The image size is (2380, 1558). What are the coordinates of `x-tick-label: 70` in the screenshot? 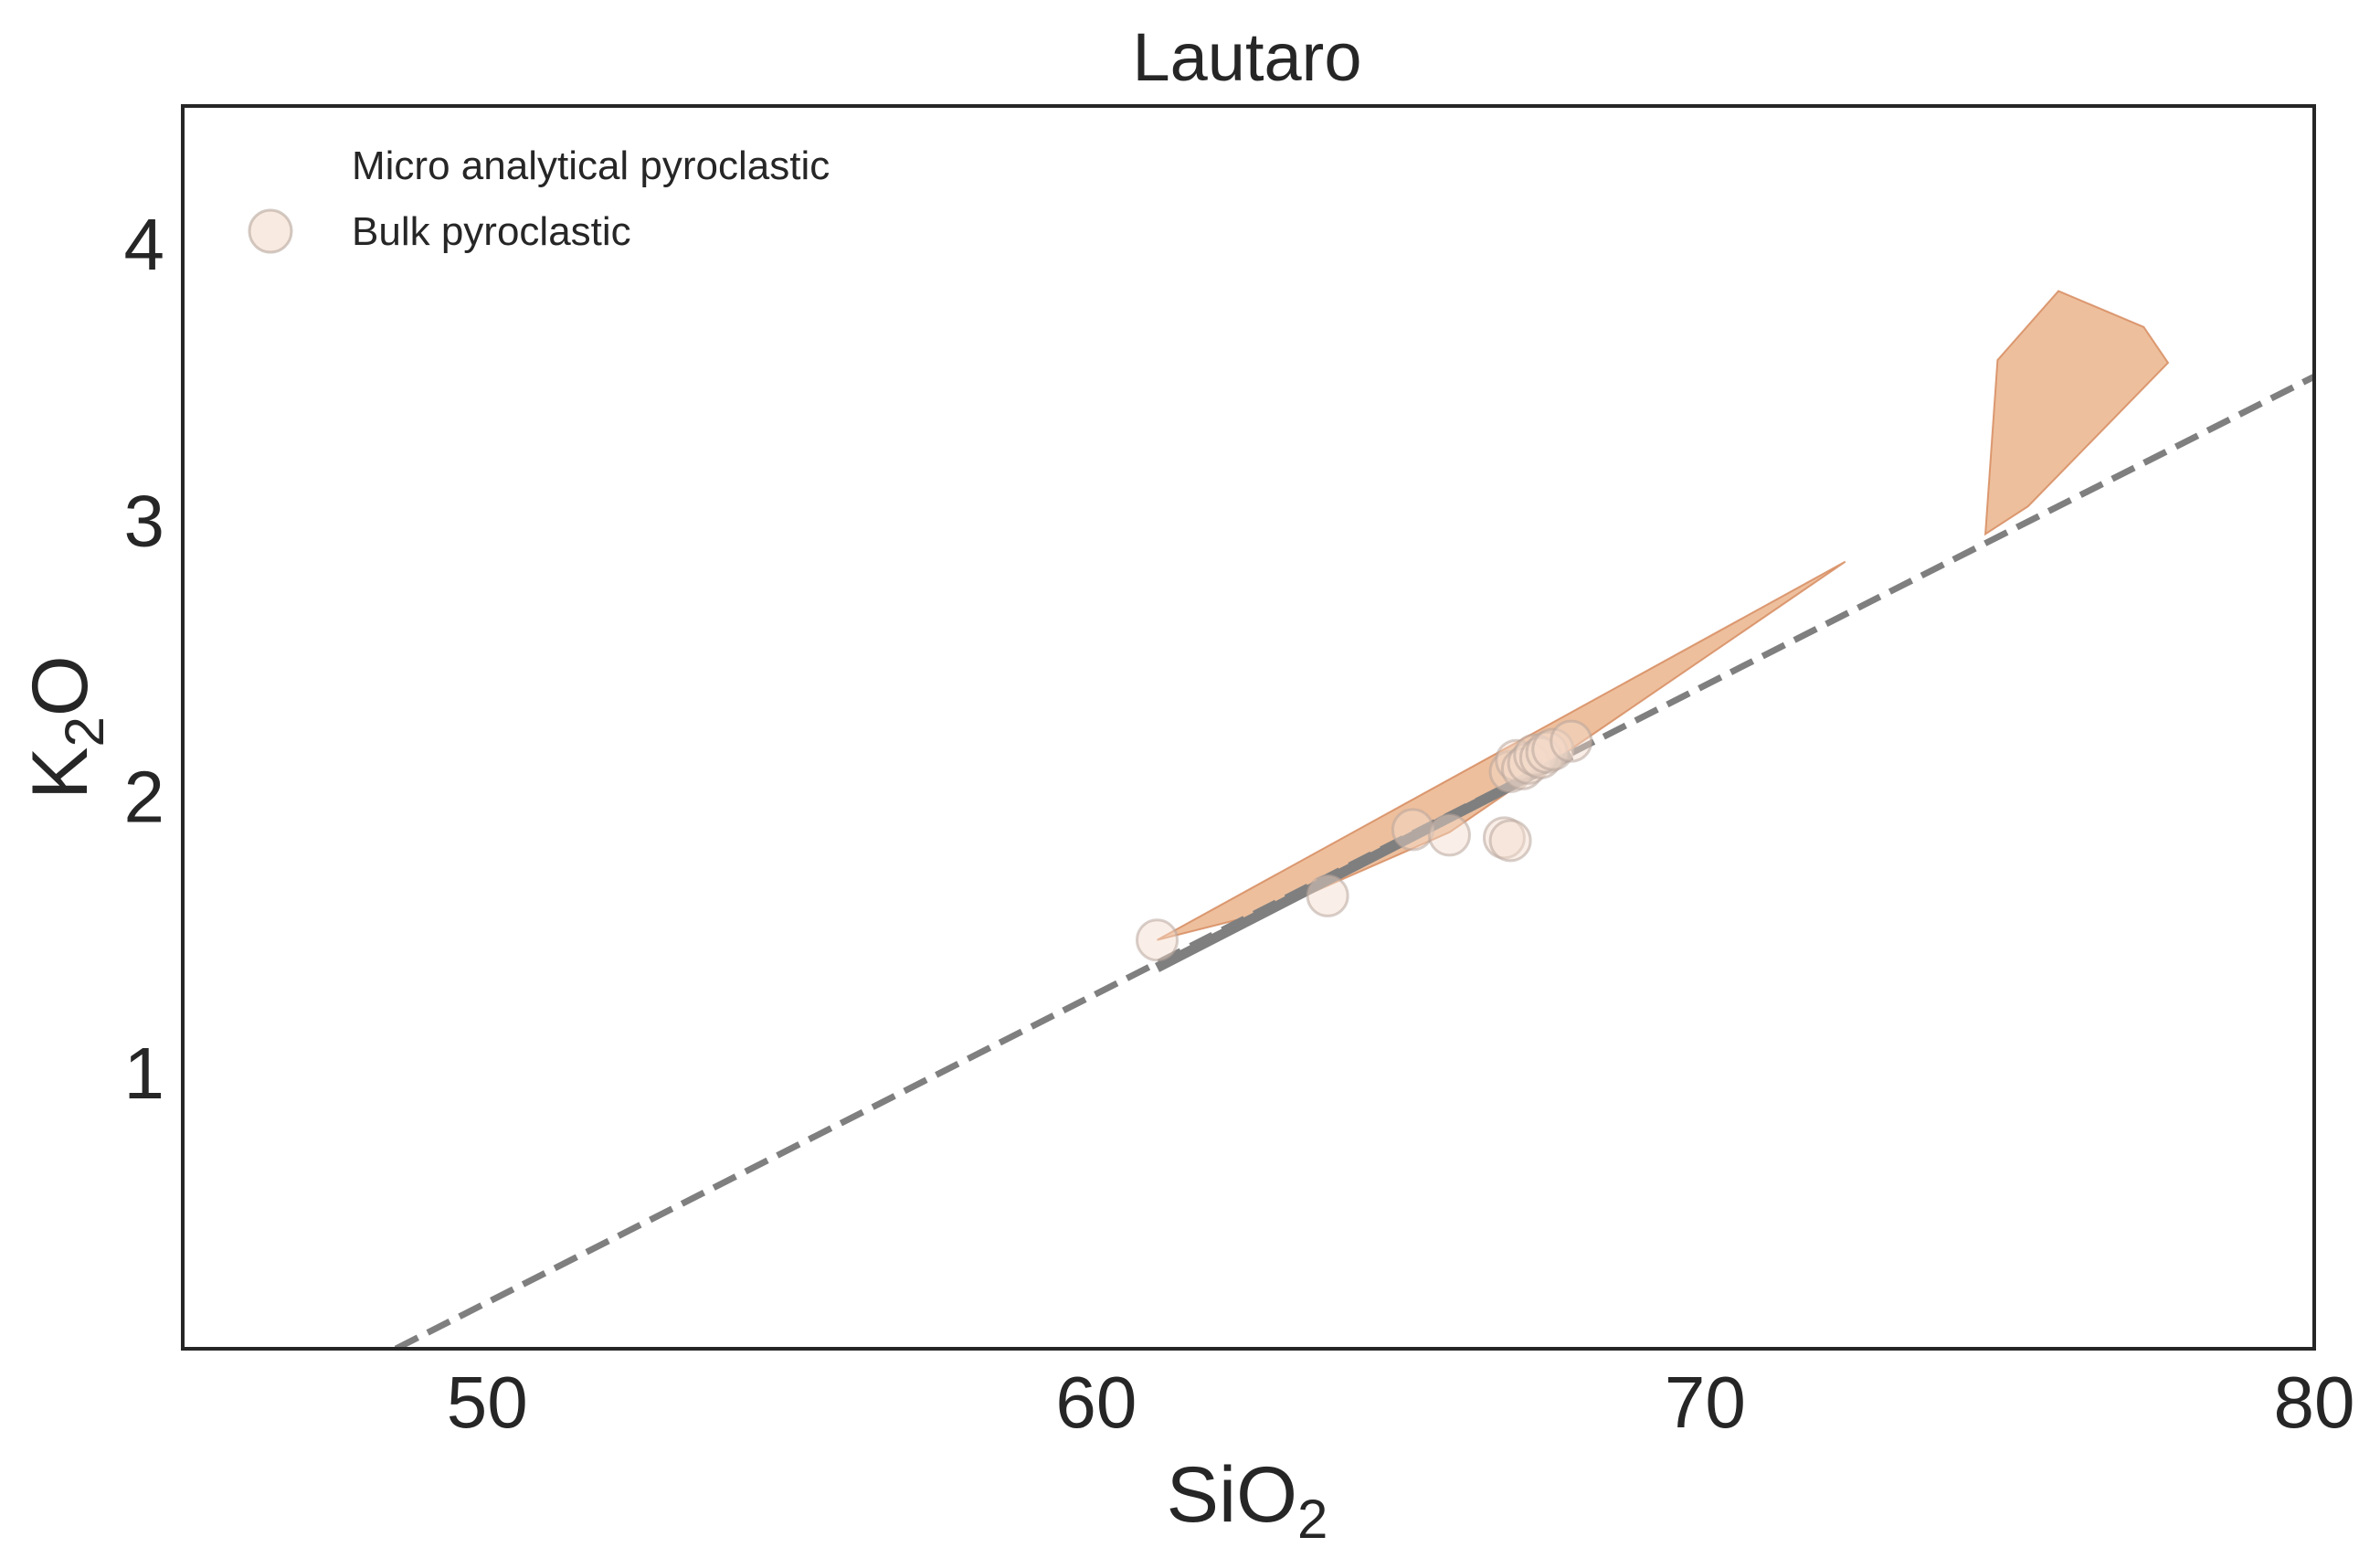 It's located at (1706, 1403).